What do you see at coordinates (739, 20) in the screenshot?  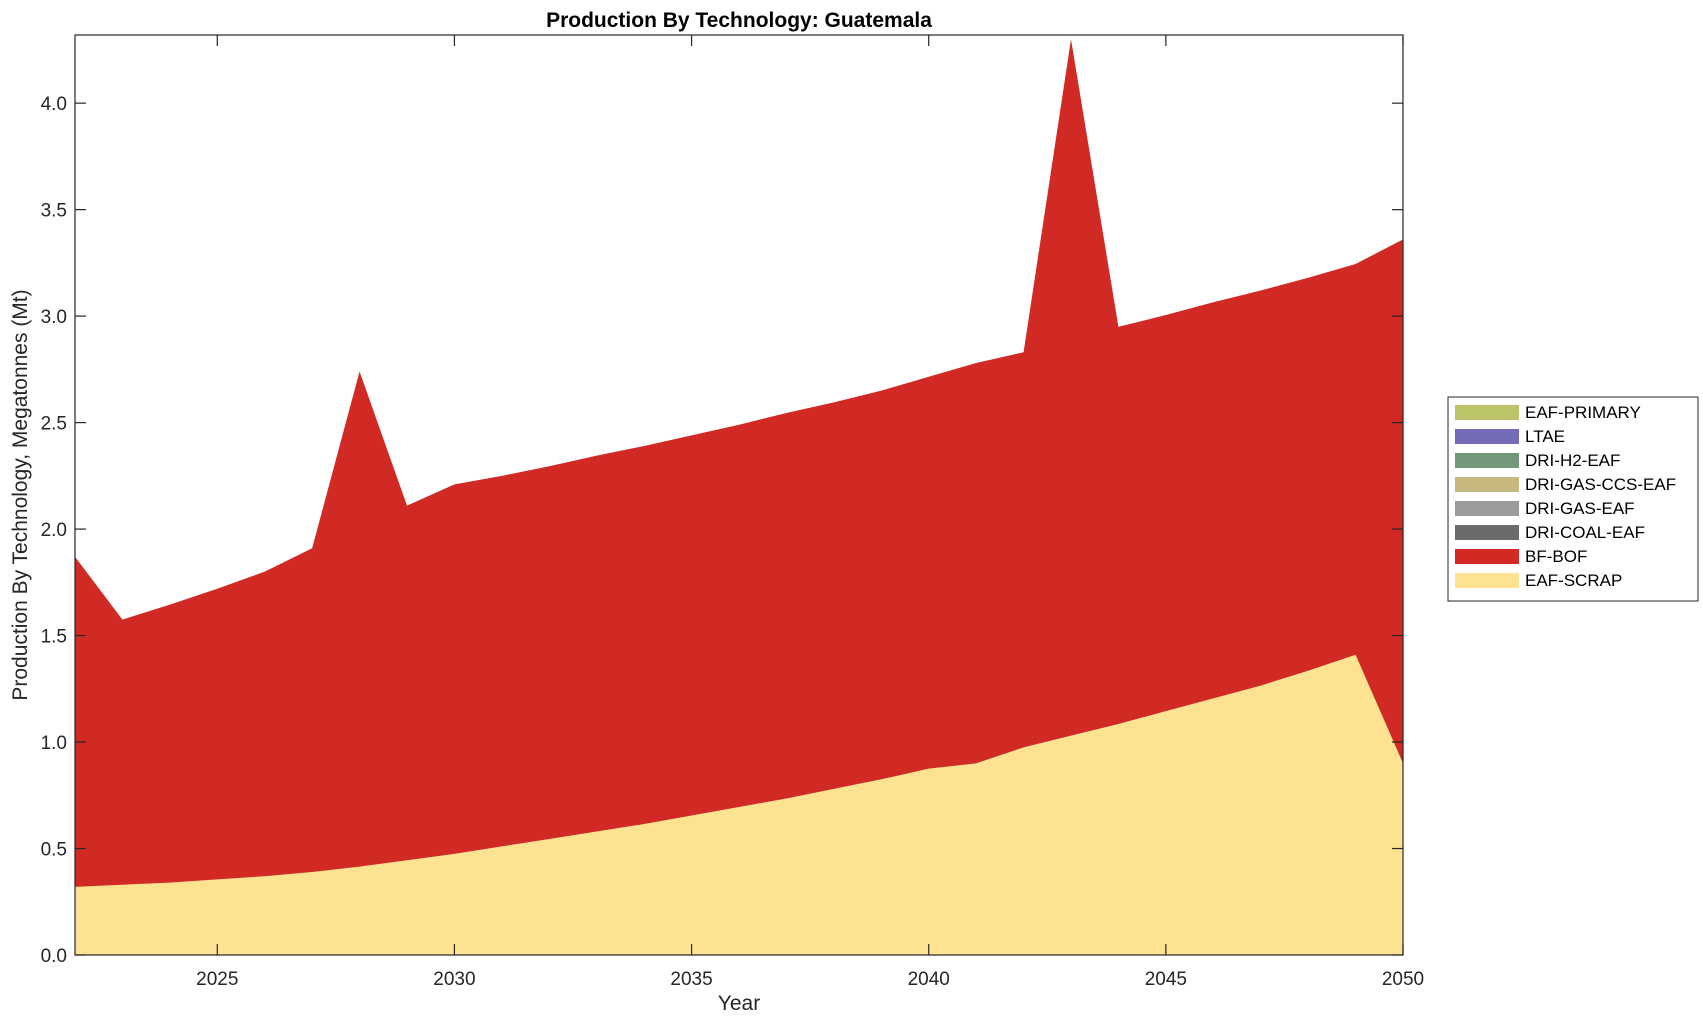 I see `chart-title: Production By Technology: Guatemala` at bounding box center [739, 20].